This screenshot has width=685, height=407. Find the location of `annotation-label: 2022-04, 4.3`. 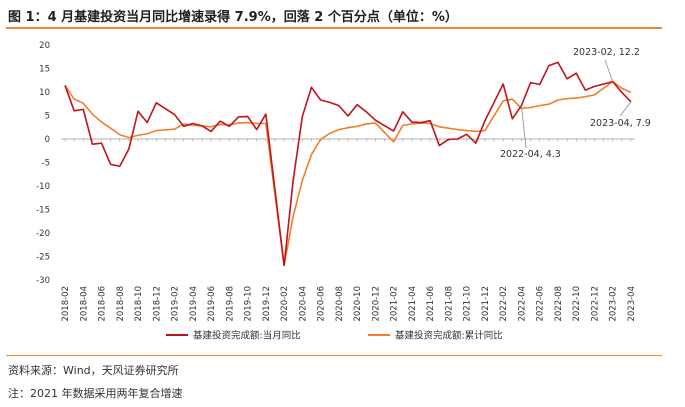

annotation-label: 2022-04, 4.3 is located at coordinates (530, 154).